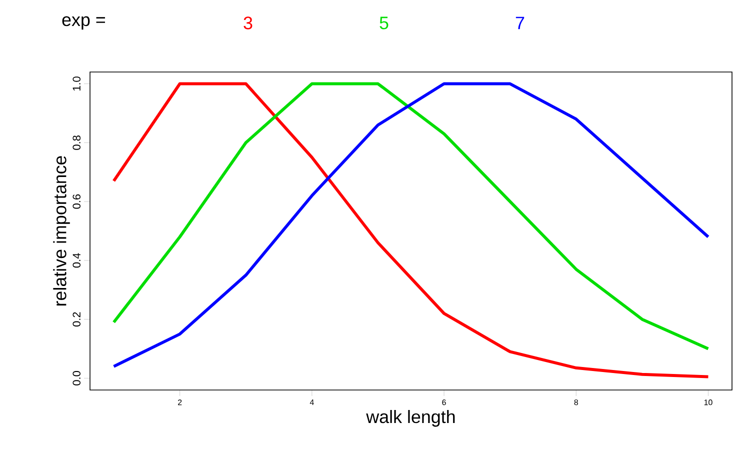 Image resolution: width=737 pixels, height=463 pixels. I want to click on text: 7, so click(520, 23).